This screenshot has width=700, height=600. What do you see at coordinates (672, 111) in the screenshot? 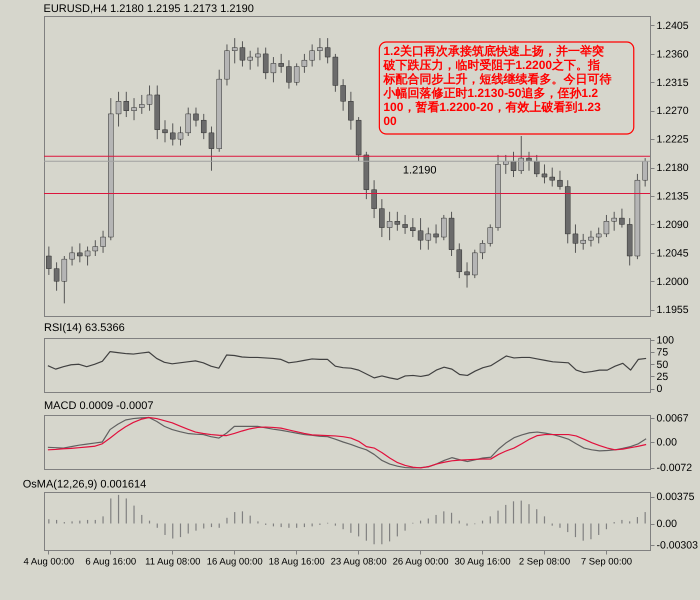
I see `y-tick-label: 1.2270` at bounding box center [672, 111].